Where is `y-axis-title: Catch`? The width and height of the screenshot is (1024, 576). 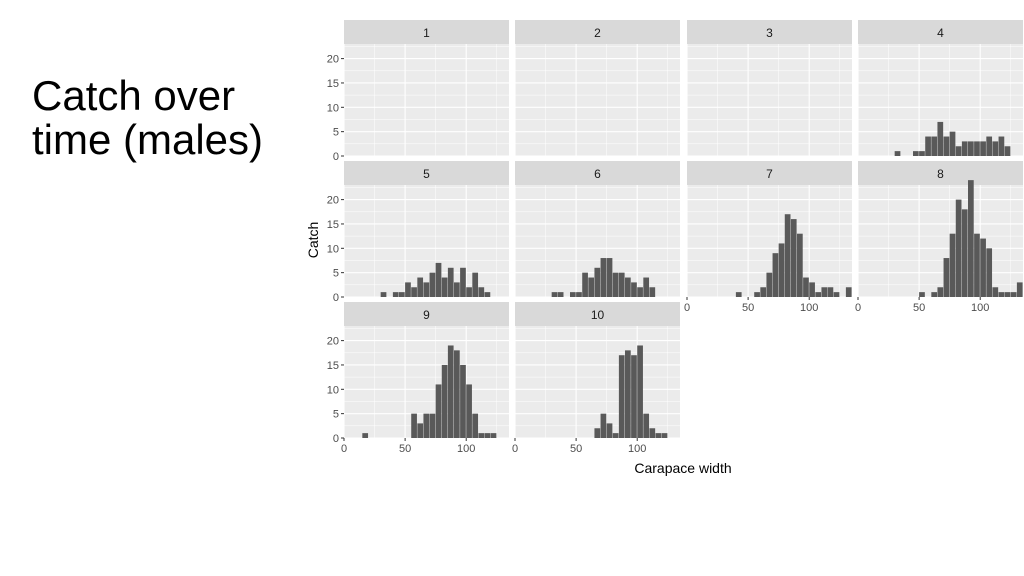
y-axis-title: Catch is located at coordinates (313, 240).